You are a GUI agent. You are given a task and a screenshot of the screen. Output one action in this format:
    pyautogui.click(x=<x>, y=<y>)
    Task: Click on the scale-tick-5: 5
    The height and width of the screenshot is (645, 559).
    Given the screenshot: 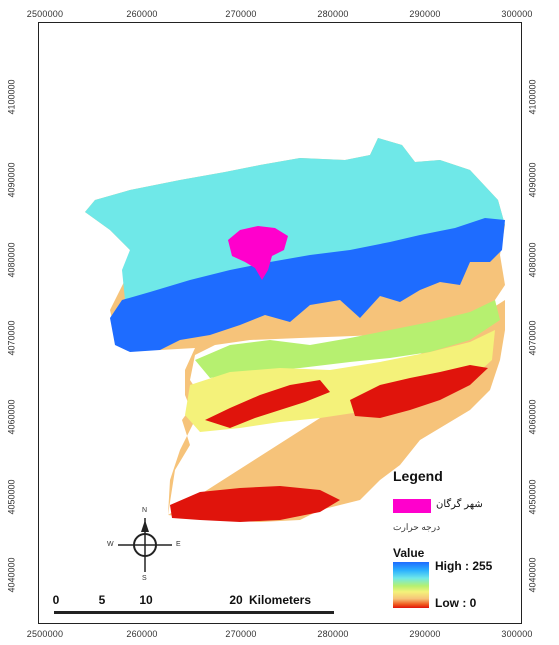 What is the action you would take?
    pyautogui.click(x=102, y=600)
    